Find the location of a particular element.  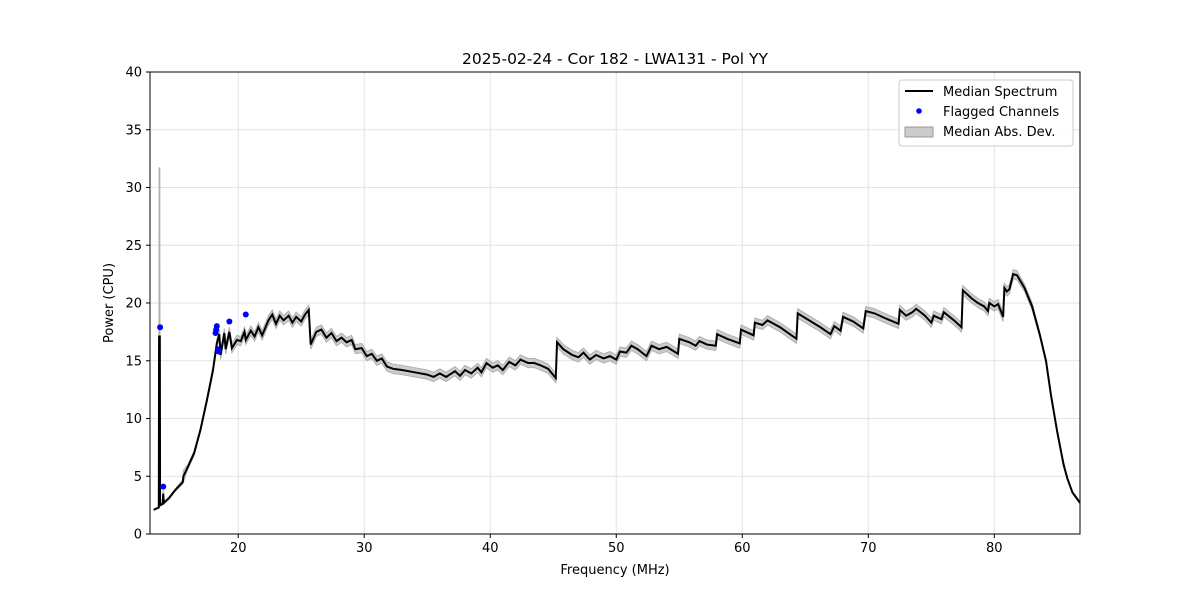

legend-box is located at coordinates (986, 113).